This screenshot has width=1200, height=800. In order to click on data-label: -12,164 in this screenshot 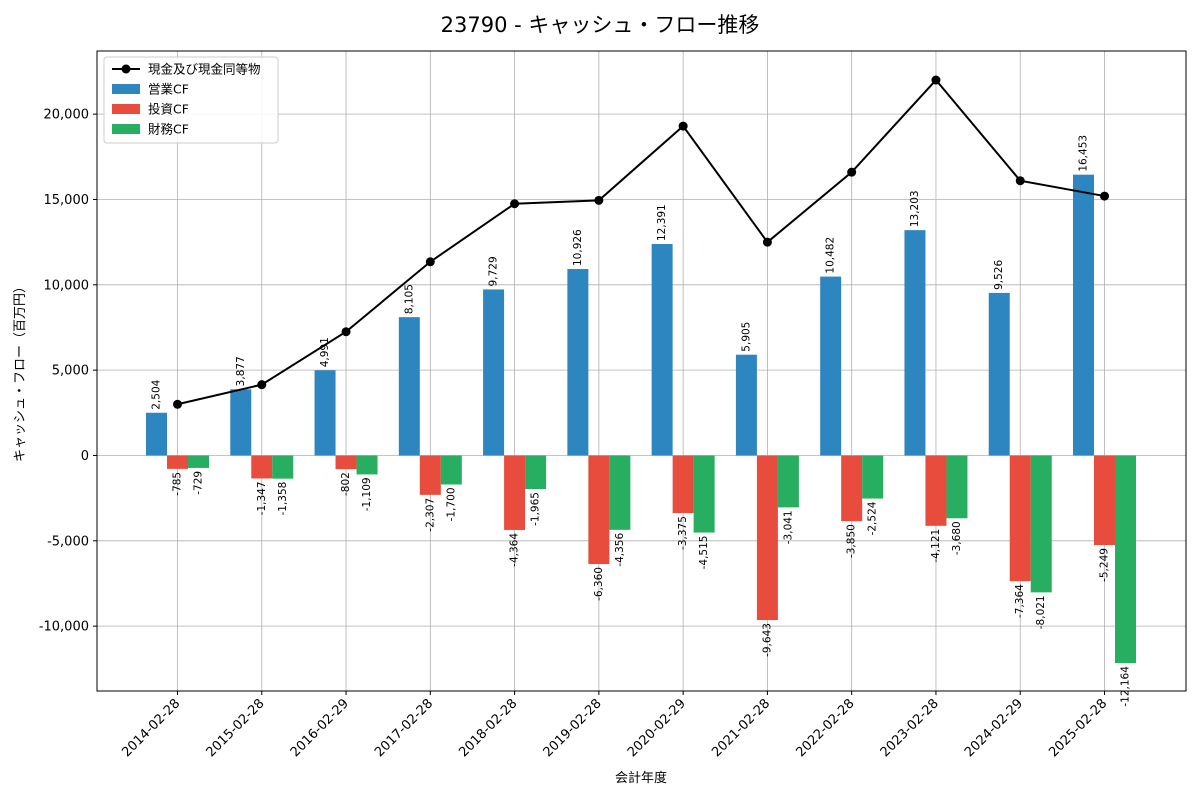, I will do `click(1126, 686)`.